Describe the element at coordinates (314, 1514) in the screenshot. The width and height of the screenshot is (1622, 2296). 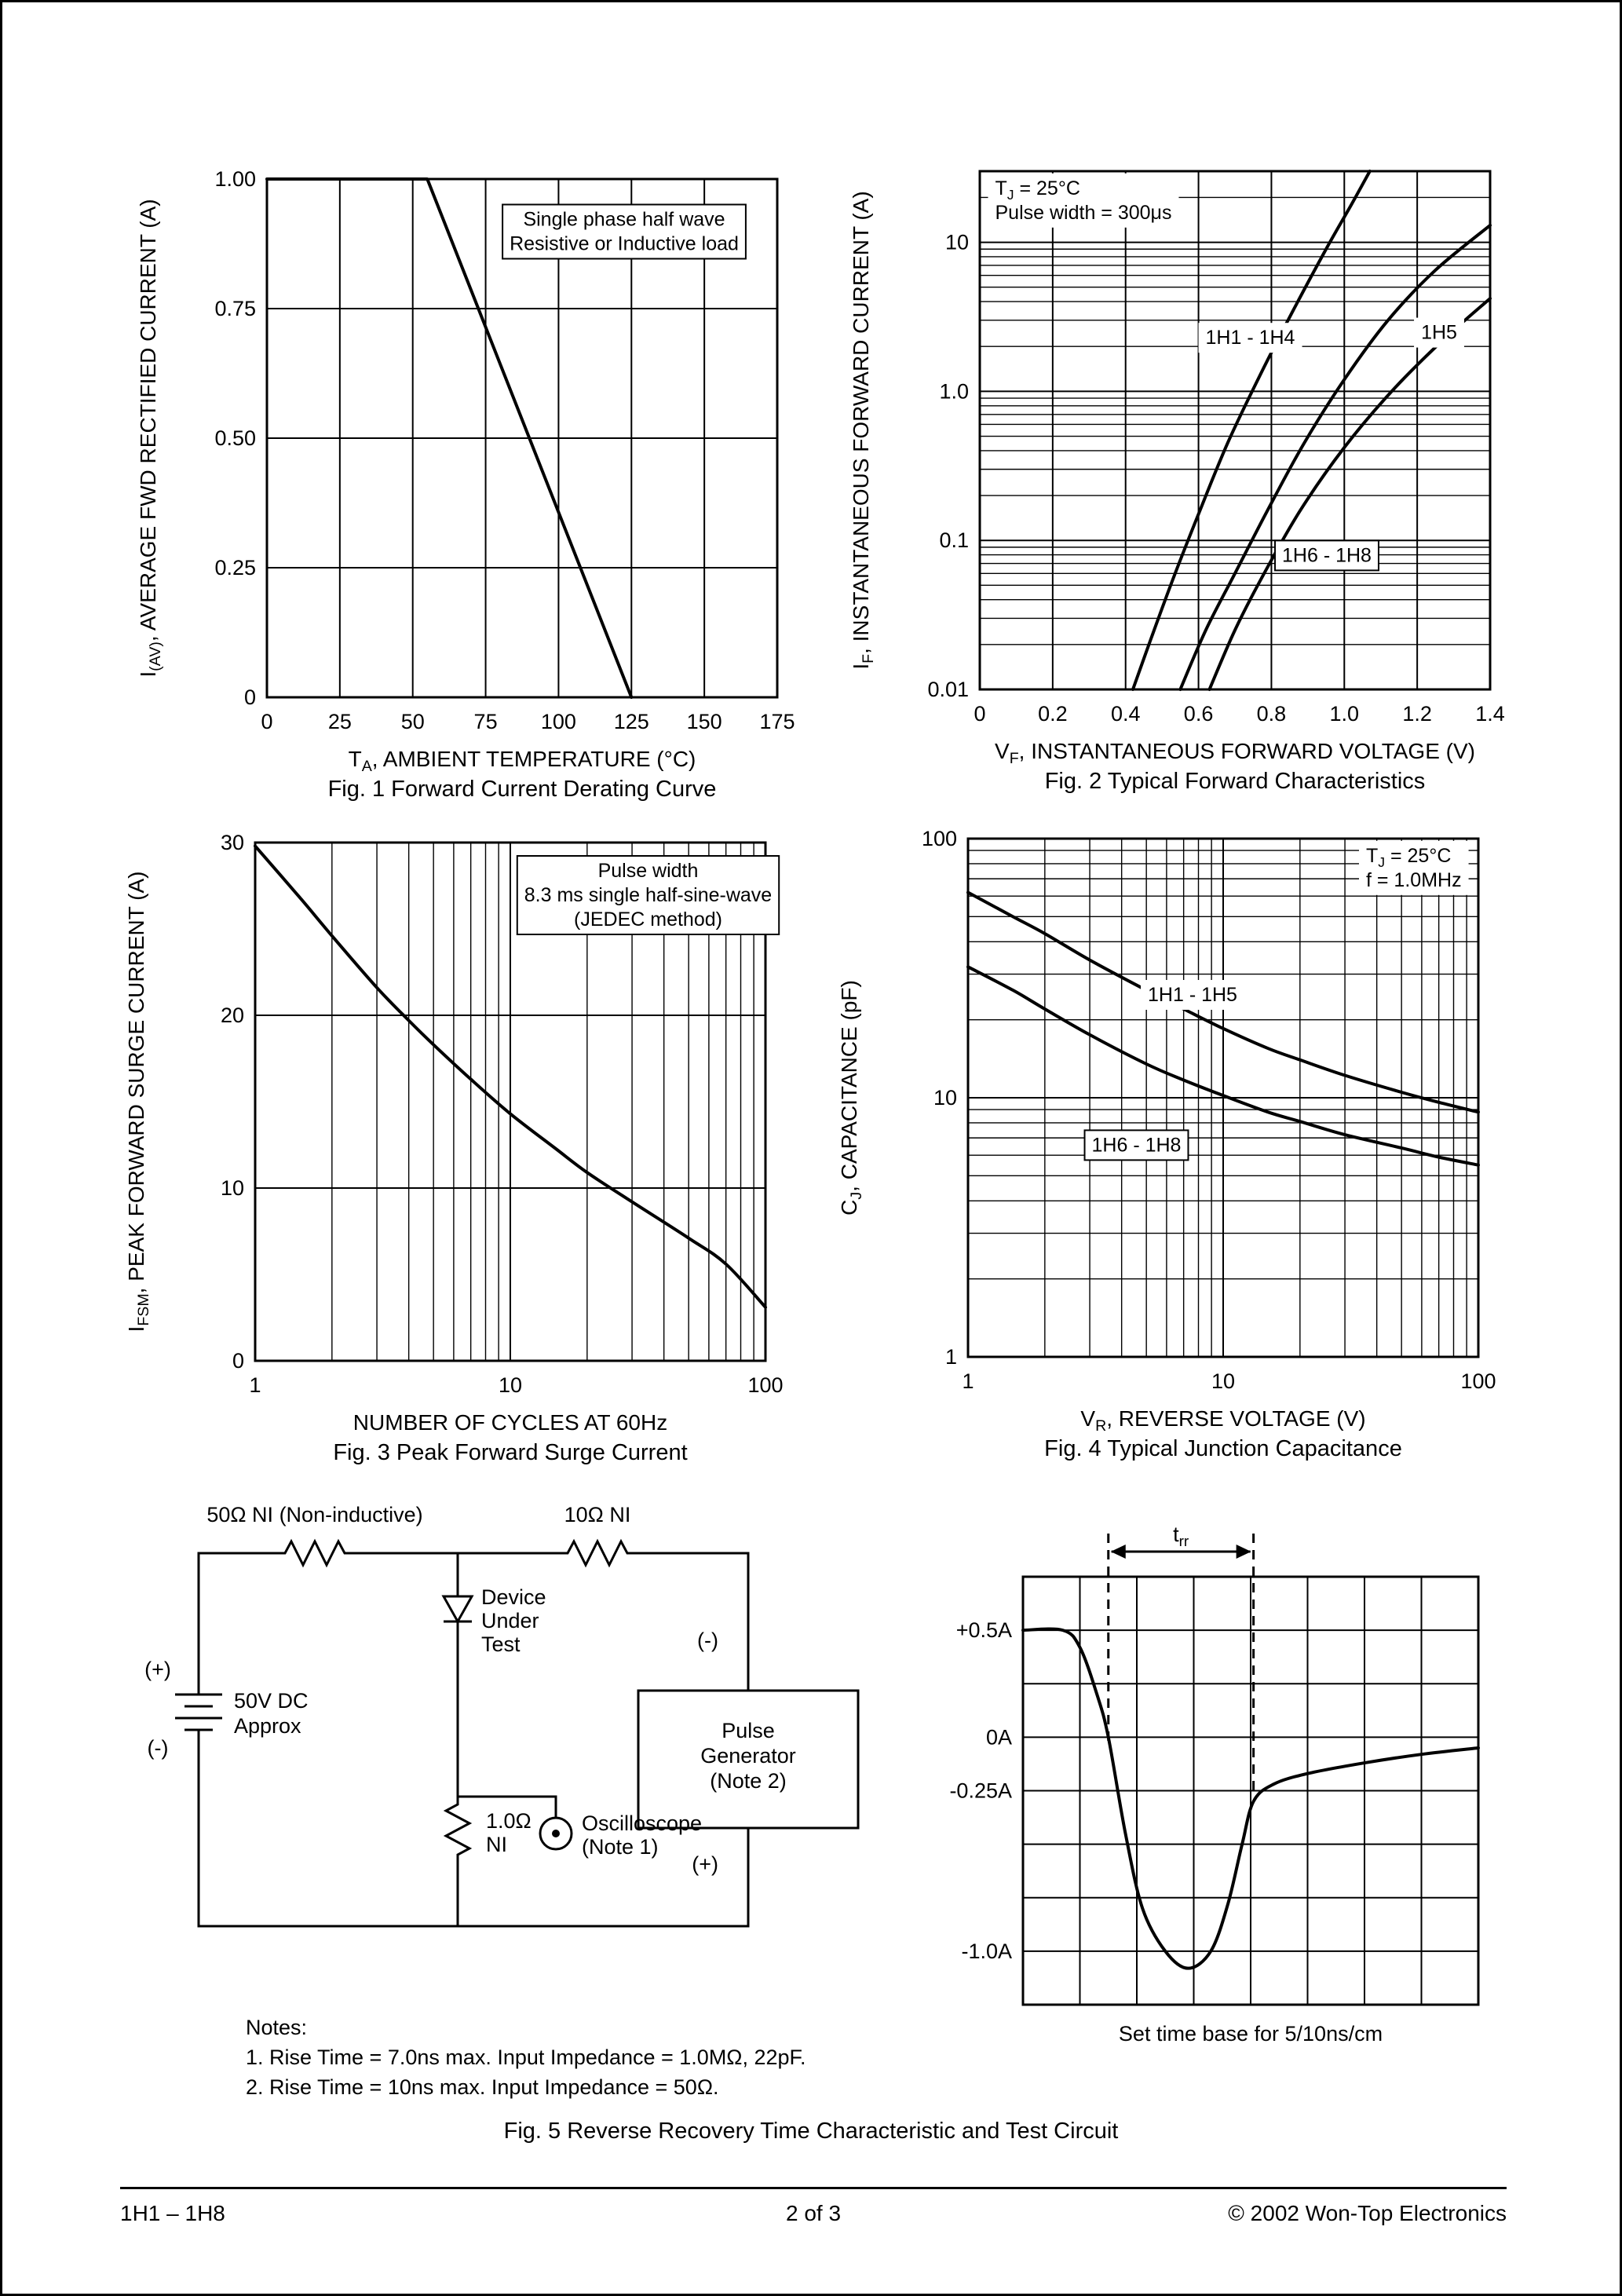
I see `r1-label: 50Ω NI (Non-inductive)` at that location.